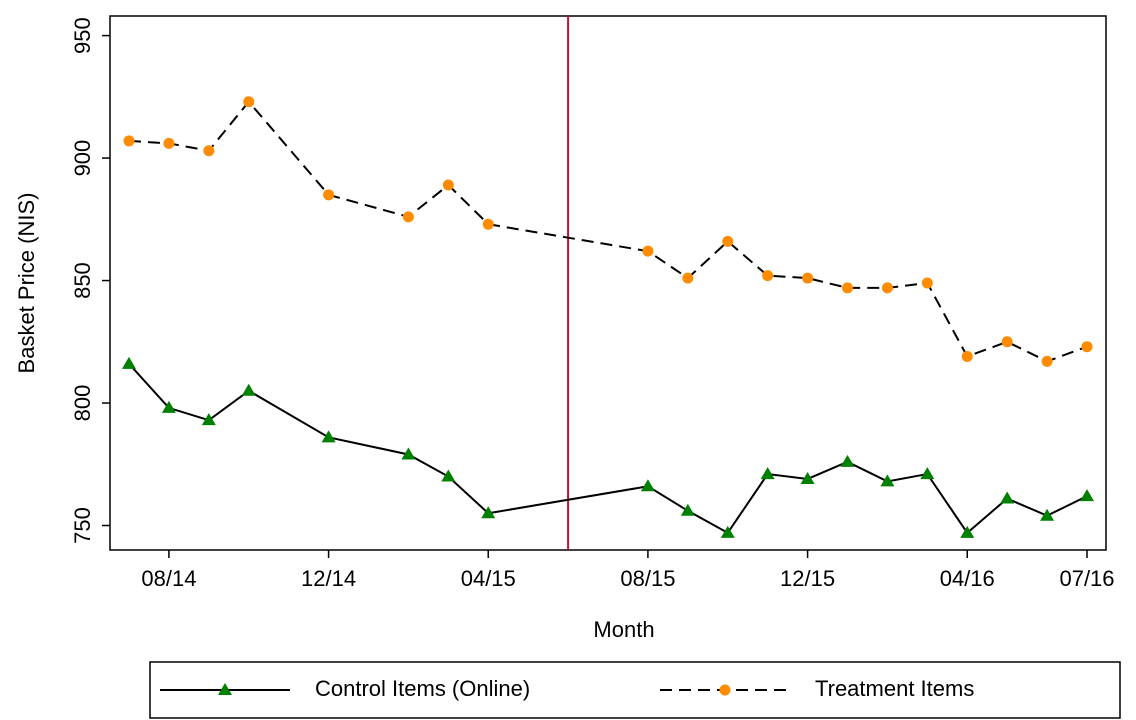 The image size is (1136, 720). What do you see at coordinates (82, 280) in the screenshot?
I see `y-tick-label: 850` at bounding box center [82, 280].